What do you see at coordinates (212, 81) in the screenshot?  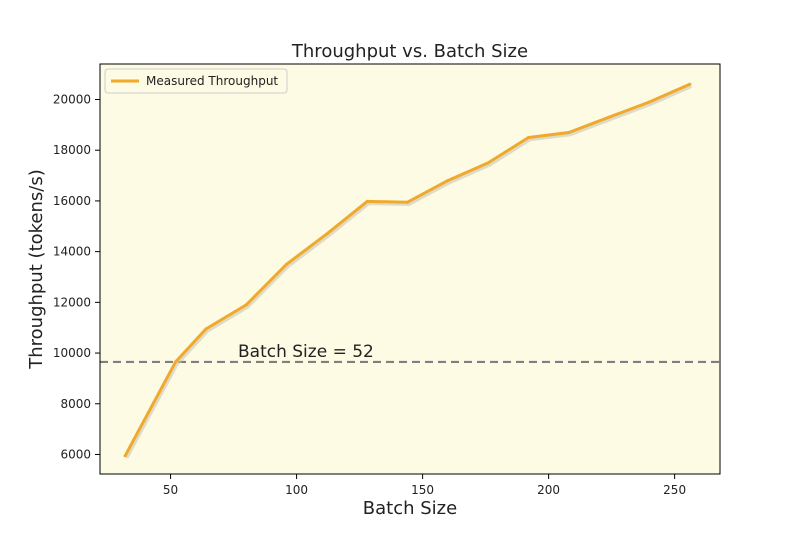 I see `legend-label: Measured Throughput` at bounding box center [212, 81].